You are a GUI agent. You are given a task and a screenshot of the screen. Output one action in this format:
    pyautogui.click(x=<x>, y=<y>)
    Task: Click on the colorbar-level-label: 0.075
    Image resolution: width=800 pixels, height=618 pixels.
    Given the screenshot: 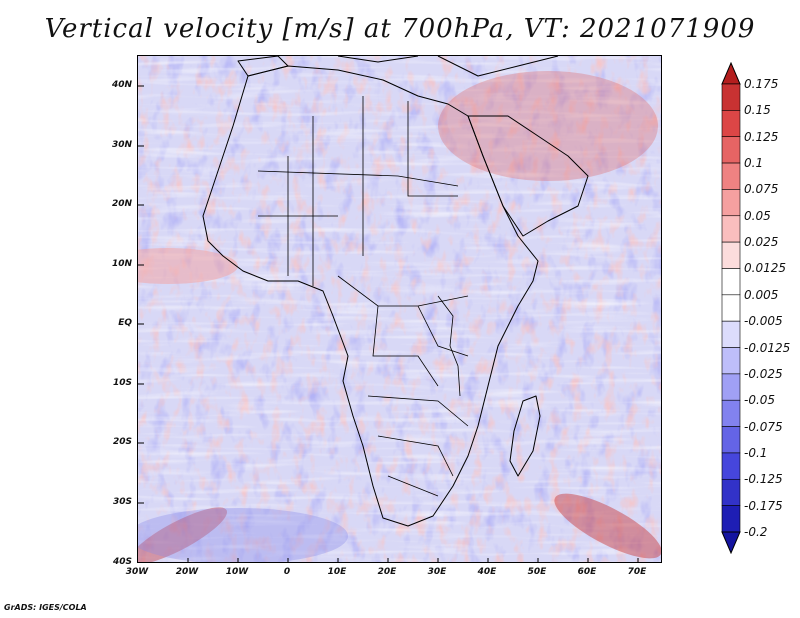 What is the action you would take?
    pyautogui.click(x=761, y=189)
    